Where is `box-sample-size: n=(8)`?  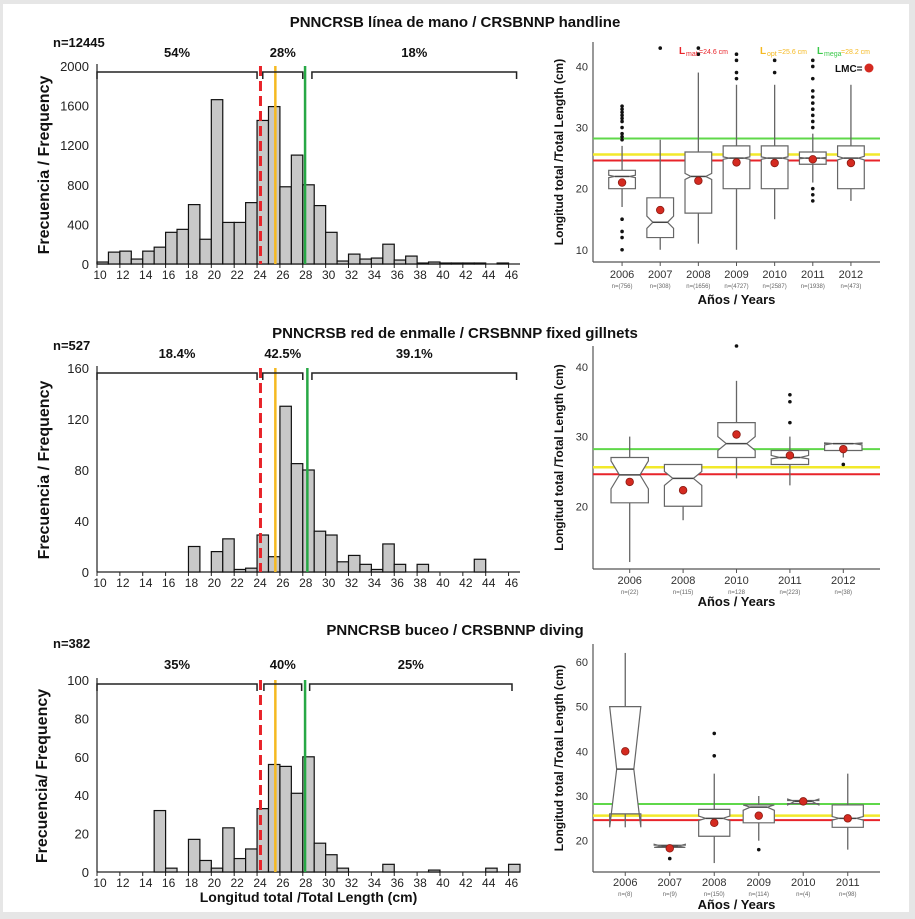
box-sample-size: n=(8) is located at coordinates (625, 895).